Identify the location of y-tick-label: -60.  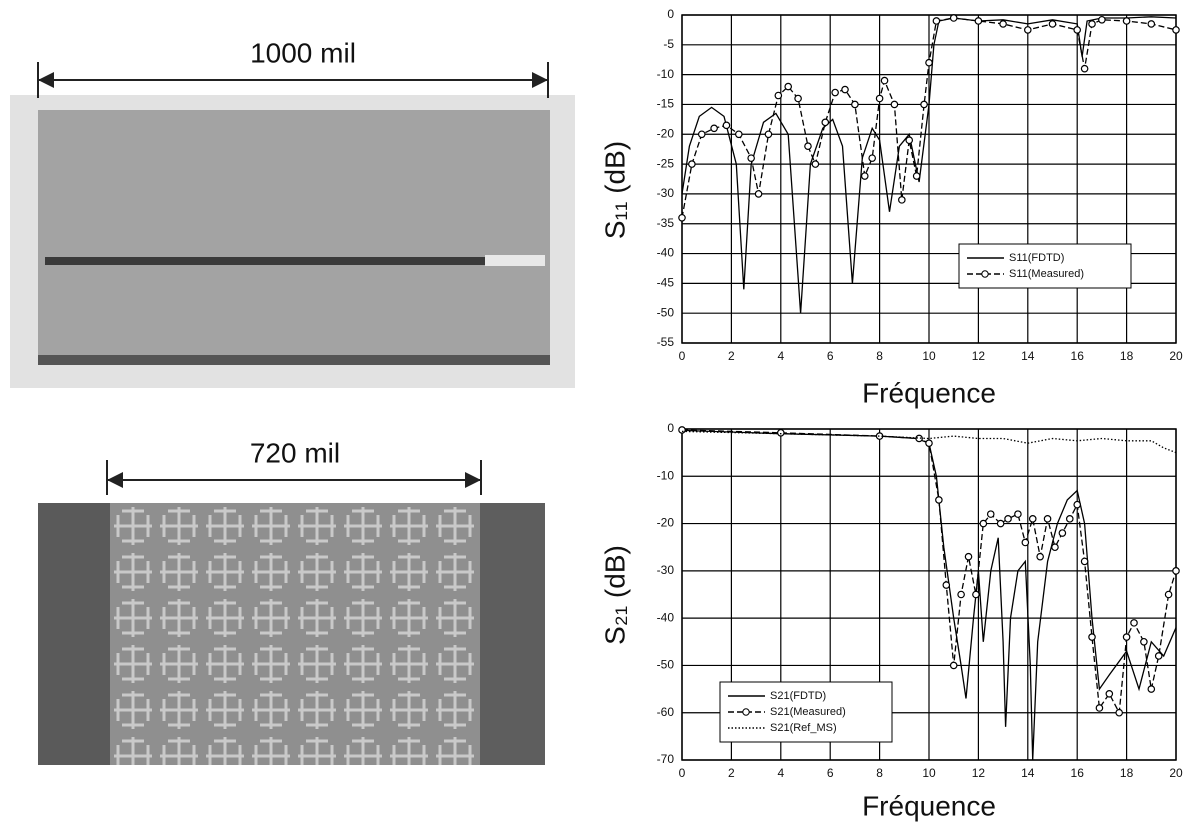
(666, 712).